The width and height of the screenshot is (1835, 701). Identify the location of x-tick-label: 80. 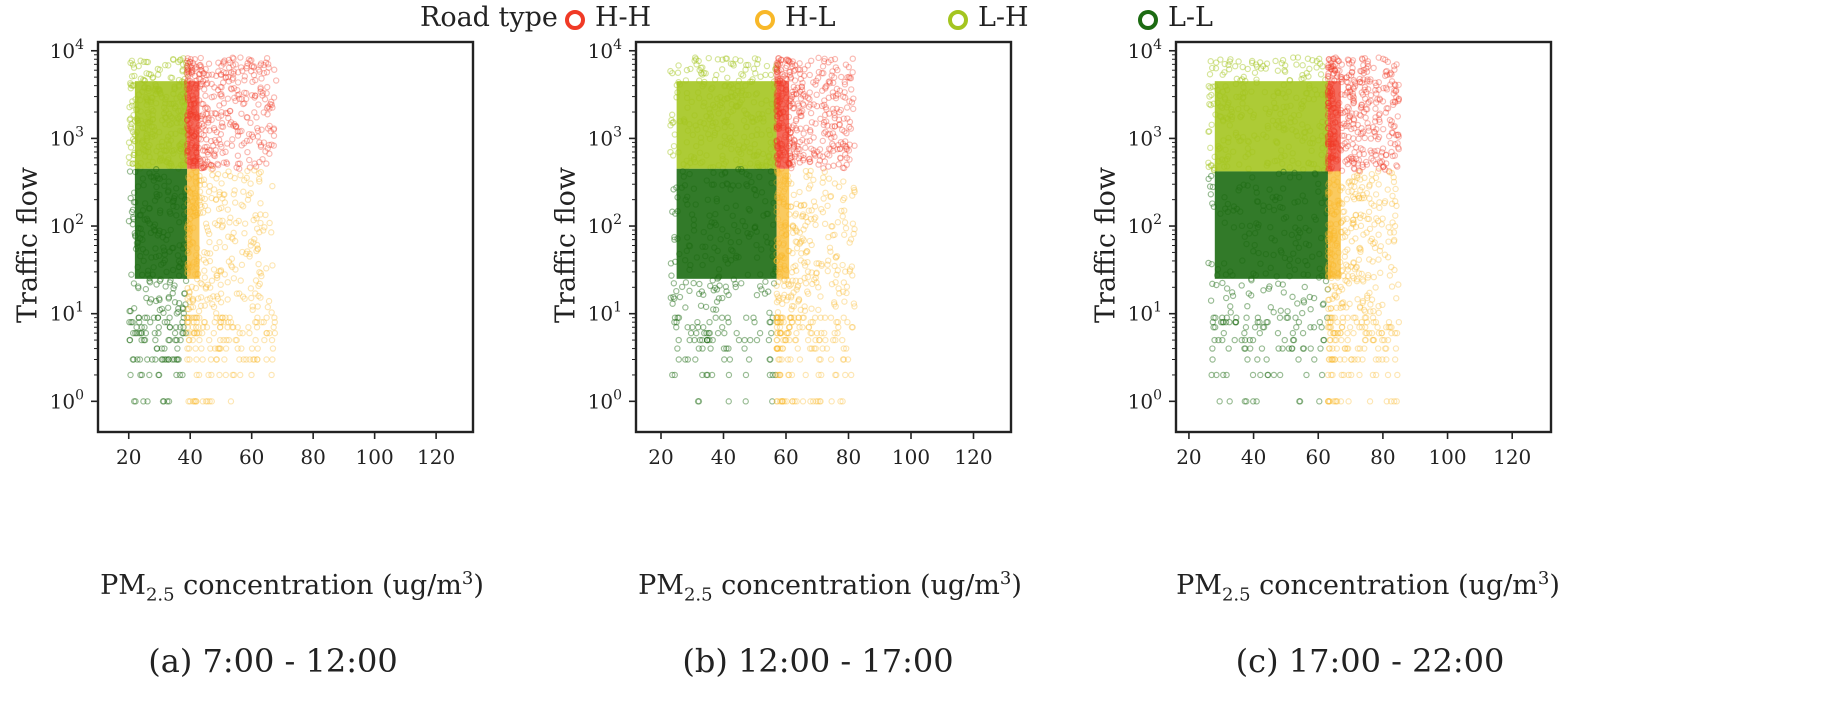
(312, 457).